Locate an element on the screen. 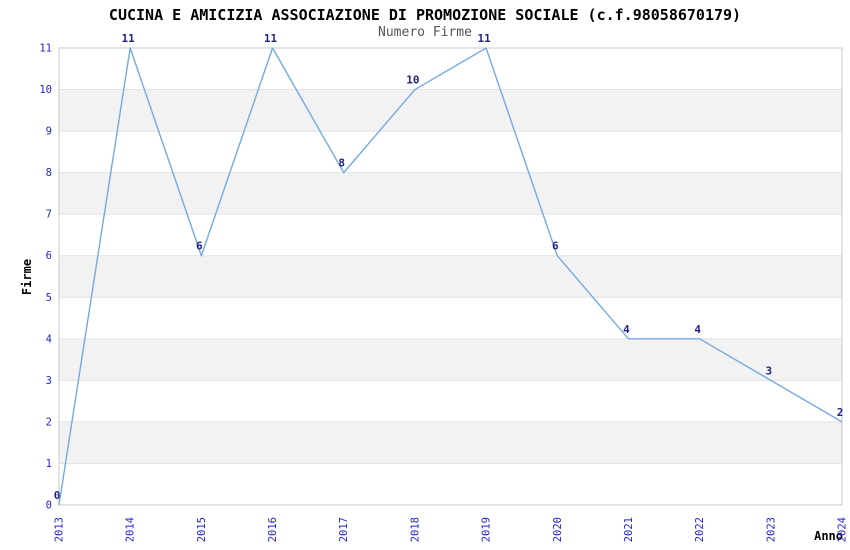  y-tick-label: 11 is located at coordinates (45, 49).